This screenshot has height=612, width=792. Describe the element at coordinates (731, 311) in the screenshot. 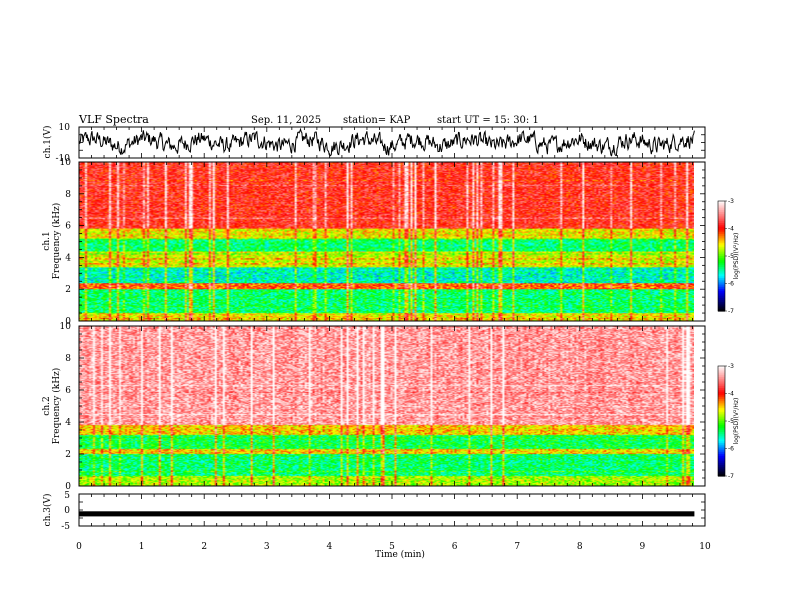

I see `colorbar-tick-label: -7` at that location.